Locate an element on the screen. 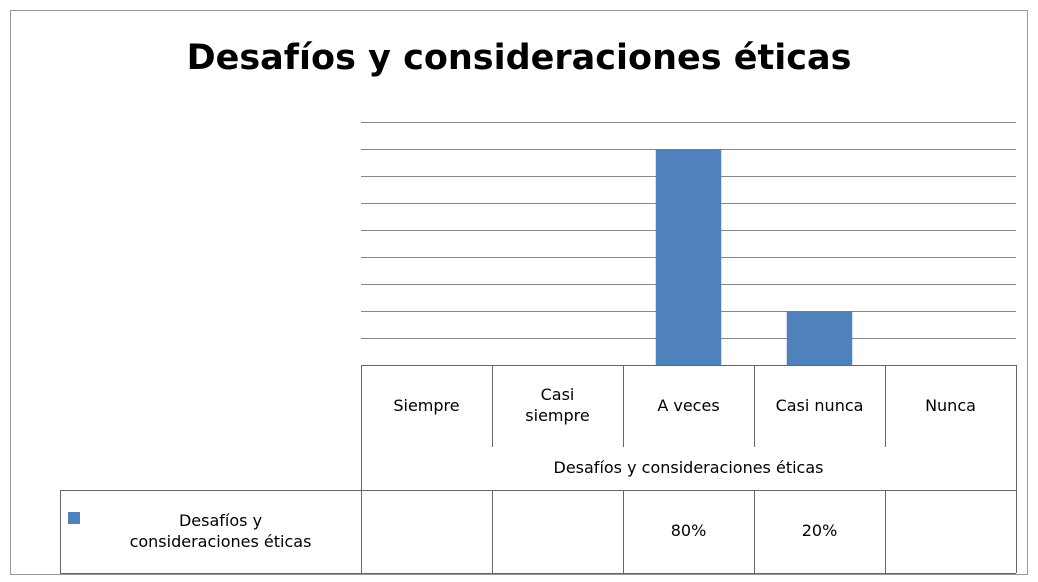 This screenshot has width=1038, height=582. legend-label: Desafíos y consideraciones éticas is located at coordinates (220, 530).